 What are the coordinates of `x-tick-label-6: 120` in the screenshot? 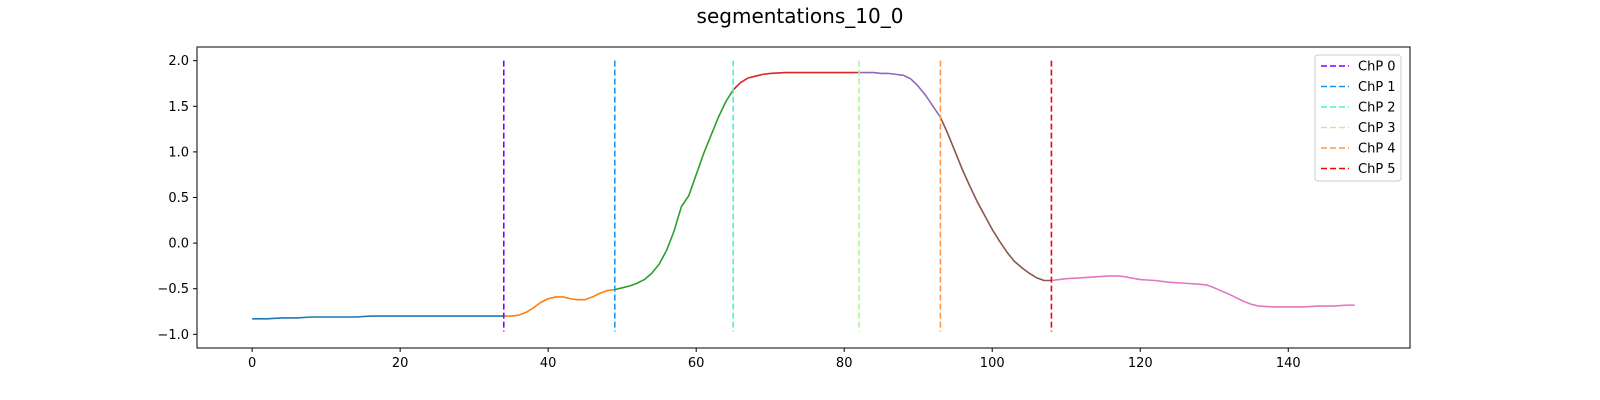 It's located at (1140, 363).